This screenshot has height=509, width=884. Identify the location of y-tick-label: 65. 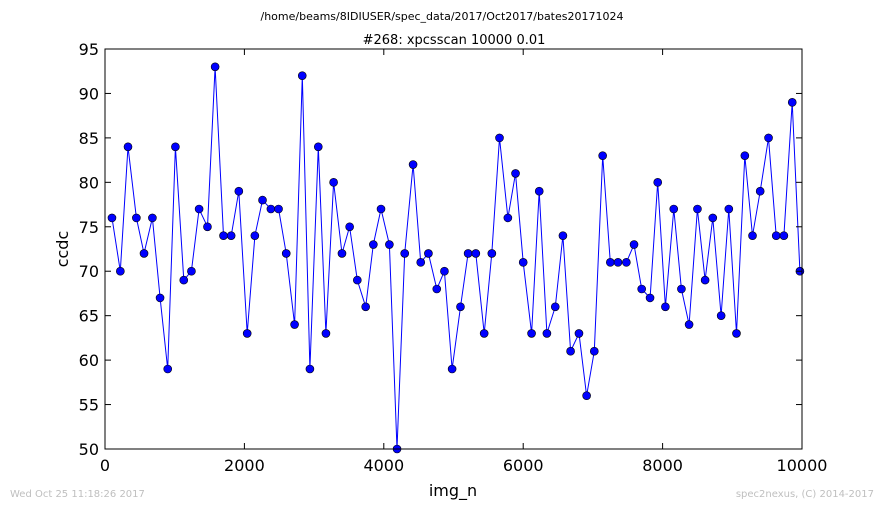
(89, 316).